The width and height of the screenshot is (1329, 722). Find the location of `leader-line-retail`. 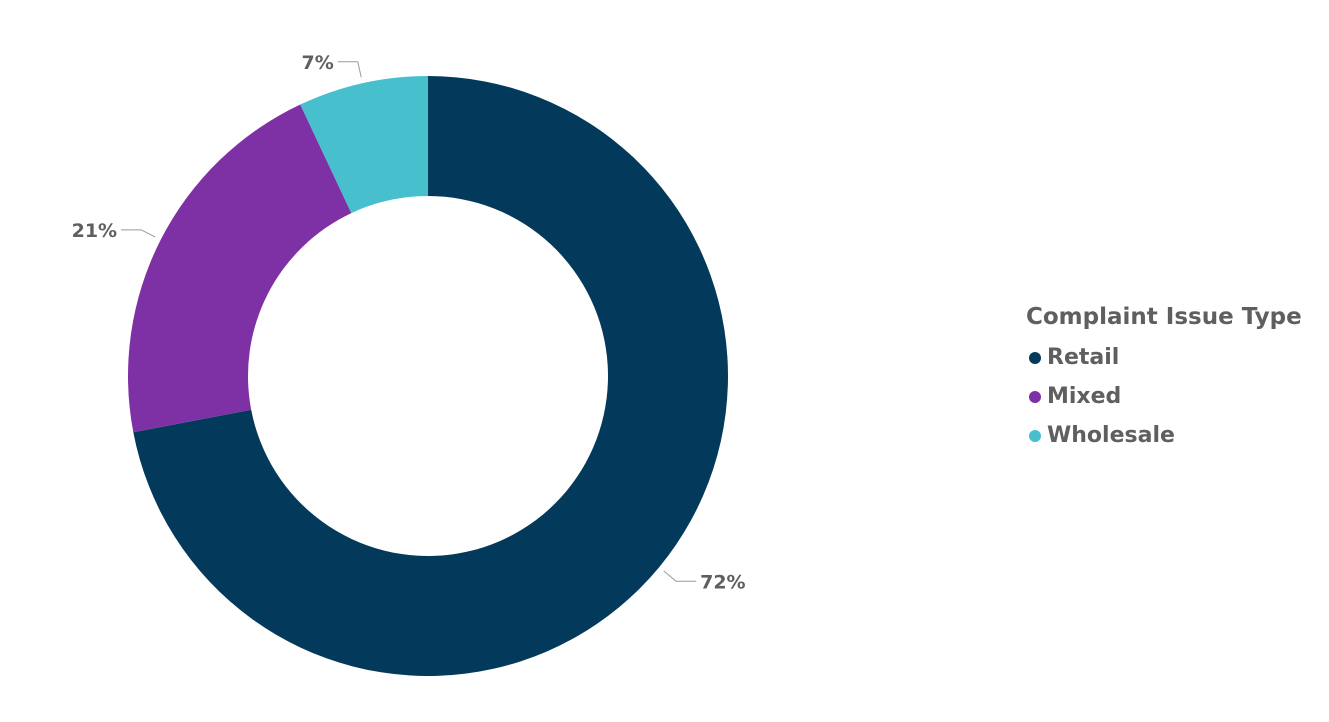

leader-line-retail is located at coordinates (680, 576).